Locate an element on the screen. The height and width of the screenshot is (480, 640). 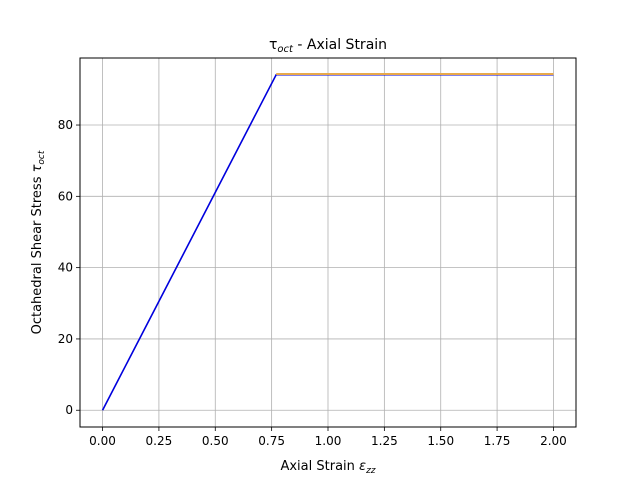
chart-title: τoct - Axial Strain is located at coordinates (328, 46).